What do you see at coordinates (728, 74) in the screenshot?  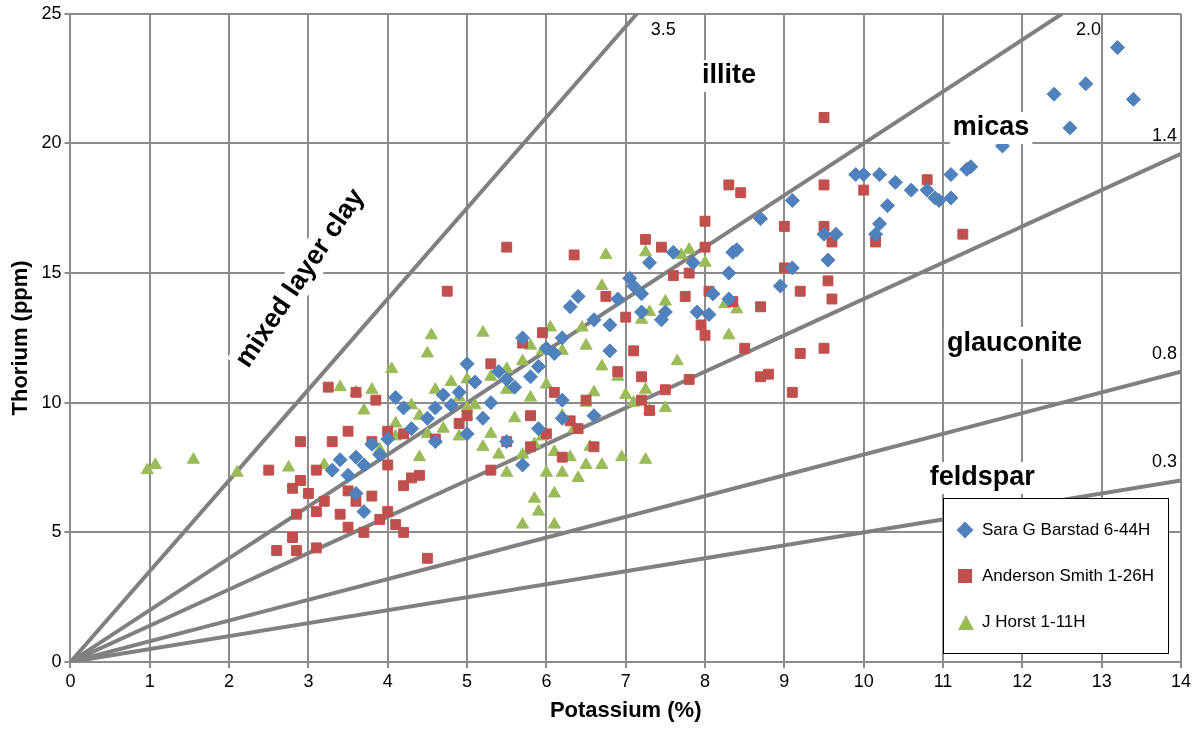 I see `annotation: illite` at bounding box center [728, 74].